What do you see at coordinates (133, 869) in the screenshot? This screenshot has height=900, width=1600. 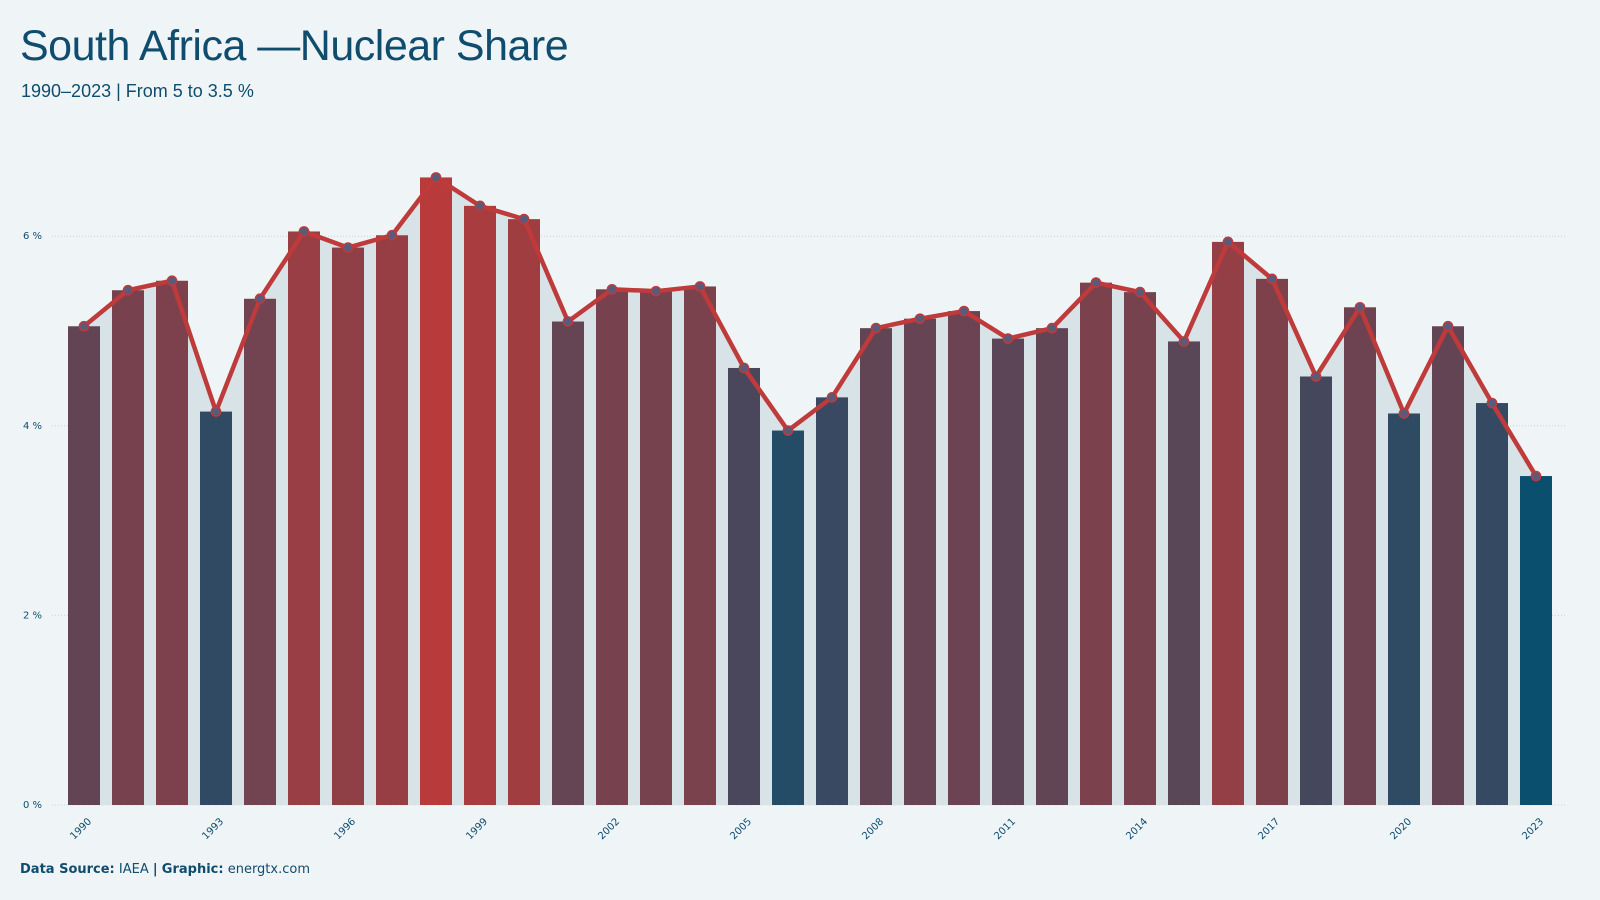 I see `footer-source-value: IAEA` at bounding box center [133, 869].